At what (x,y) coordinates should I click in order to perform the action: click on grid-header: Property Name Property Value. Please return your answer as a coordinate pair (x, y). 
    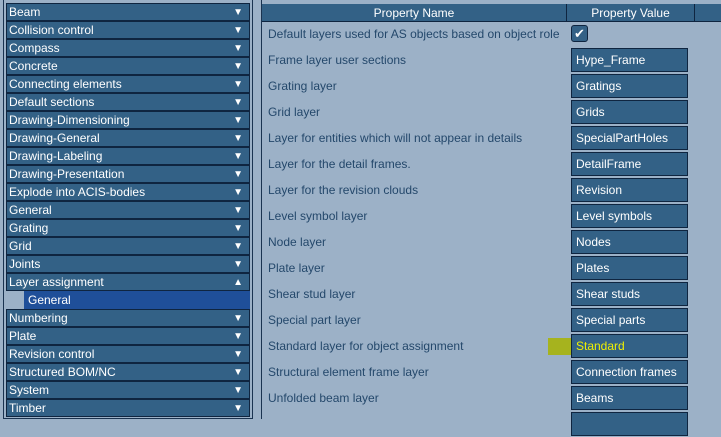
    Looking at the image, I should click on (491, 13).